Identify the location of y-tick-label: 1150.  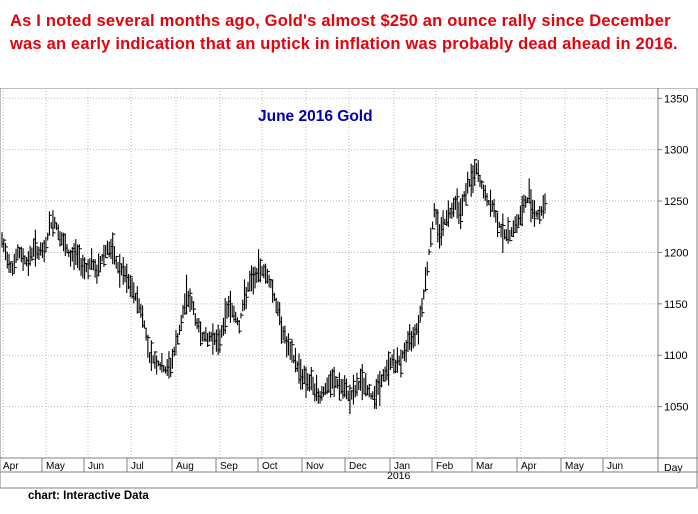
(676, 305).